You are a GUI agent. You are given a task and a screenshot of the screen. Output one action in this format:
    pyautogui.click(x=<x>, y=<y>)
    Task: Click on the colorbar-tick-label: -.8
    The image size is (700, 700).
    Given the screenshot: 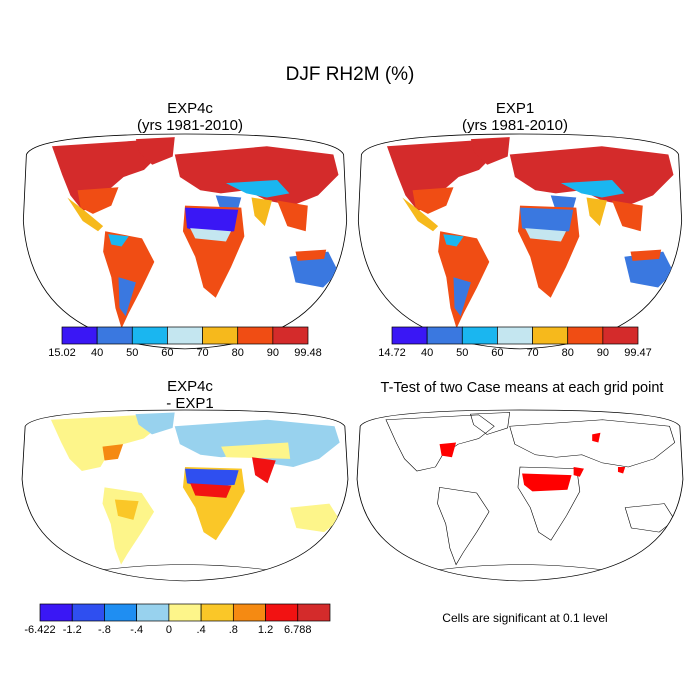 What is the action you would take?
    pyautogui.click(x=104, y=630)
    